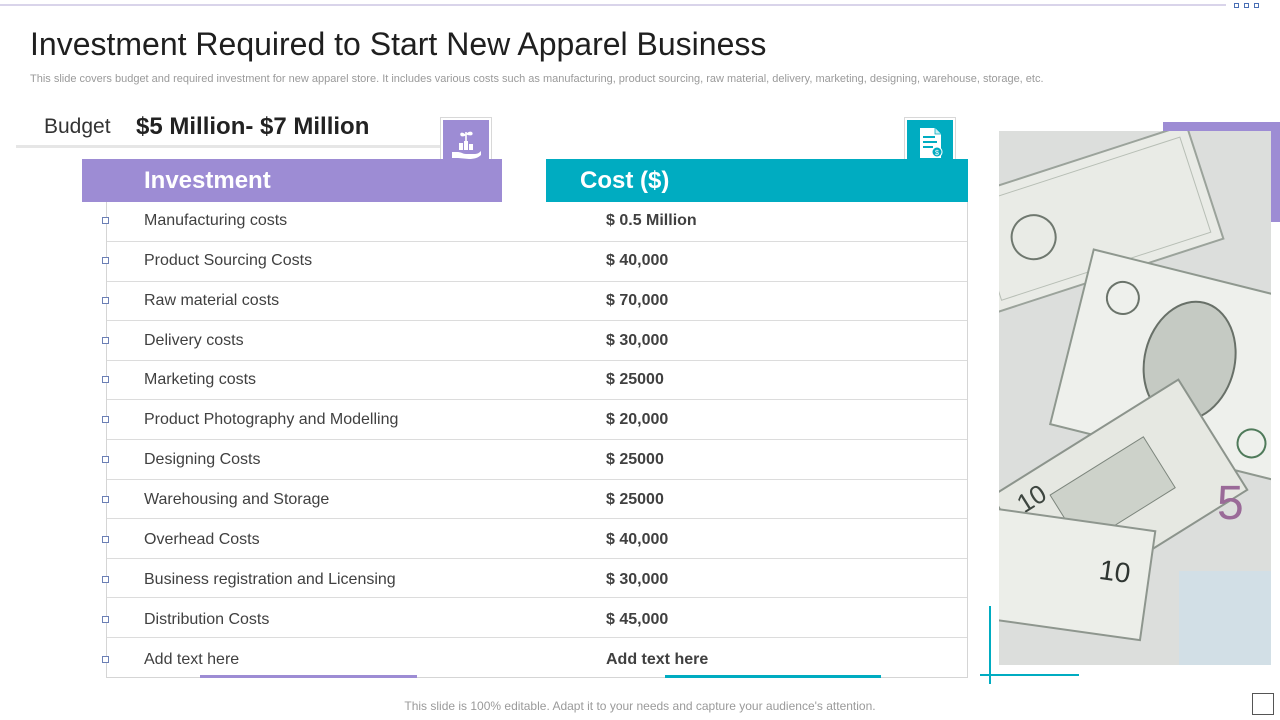 The height and width of the screenshot is (720, 1280). Describe the element at coordinates (651, 220) in the screenshot. I see `cost-cell: $ 0.5 Million` at that location.